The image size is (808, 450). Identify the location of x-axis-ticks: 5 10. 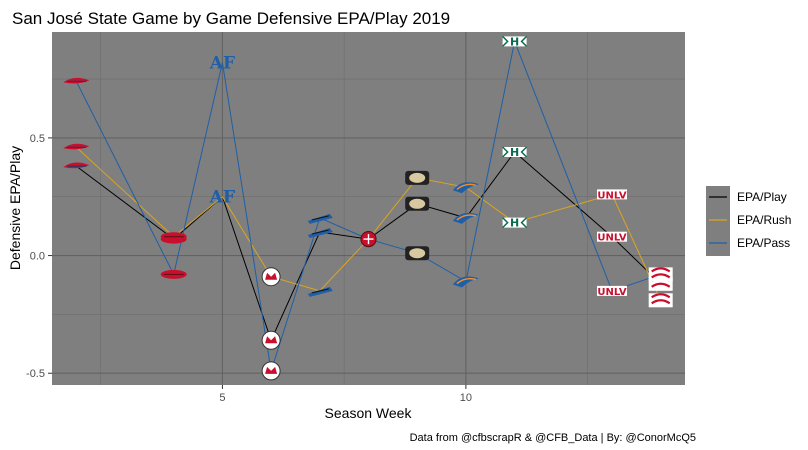
(345, 394).